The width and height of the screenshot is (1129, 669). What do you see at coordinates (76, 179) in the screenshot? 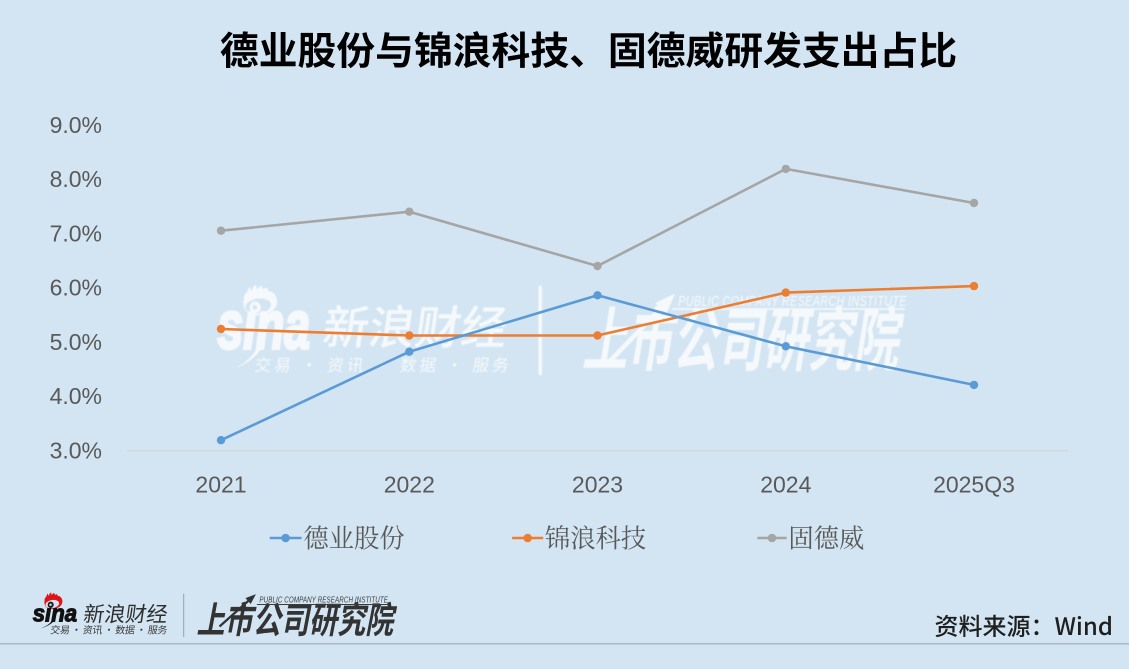
I see `svg-text: 8.0%` at bounding box center [76, 179].